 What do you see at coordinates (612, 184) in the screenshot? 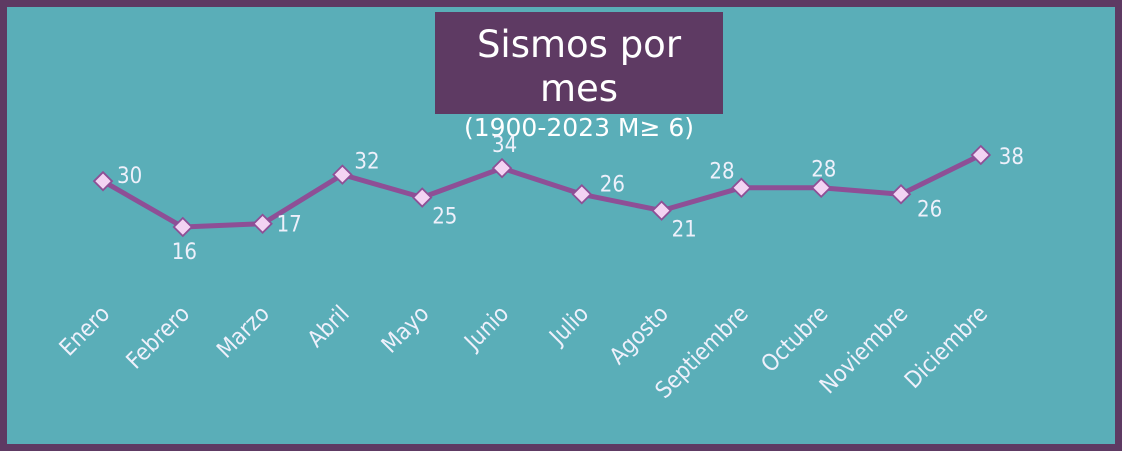
I see `data-label-julio: 26` at bounding box center [612, 184].